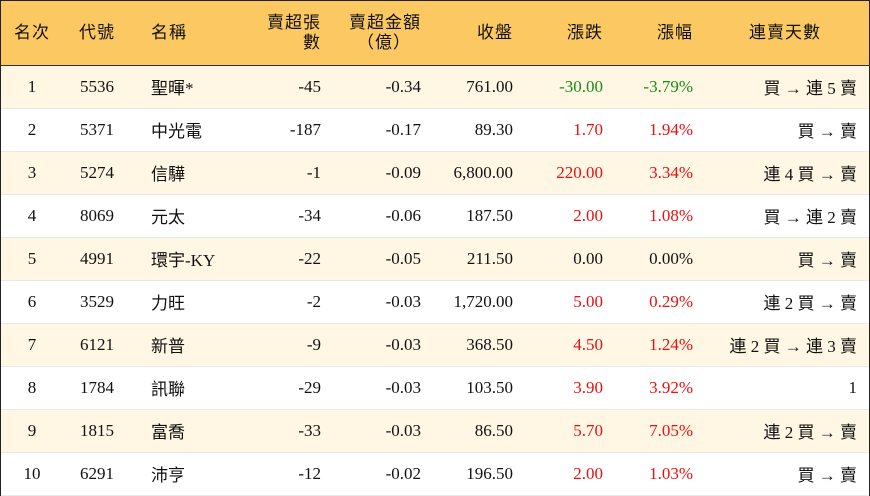  Describe the element at coordinates (32, 172) in the screenshot. I see `rank-cell: 3` at that location.